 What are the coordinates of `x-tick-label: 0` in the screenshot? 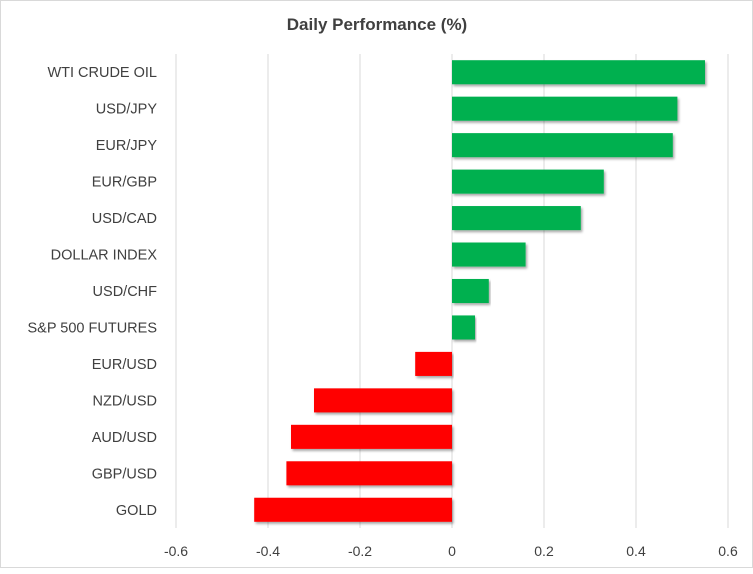 It's located at (452, 551).